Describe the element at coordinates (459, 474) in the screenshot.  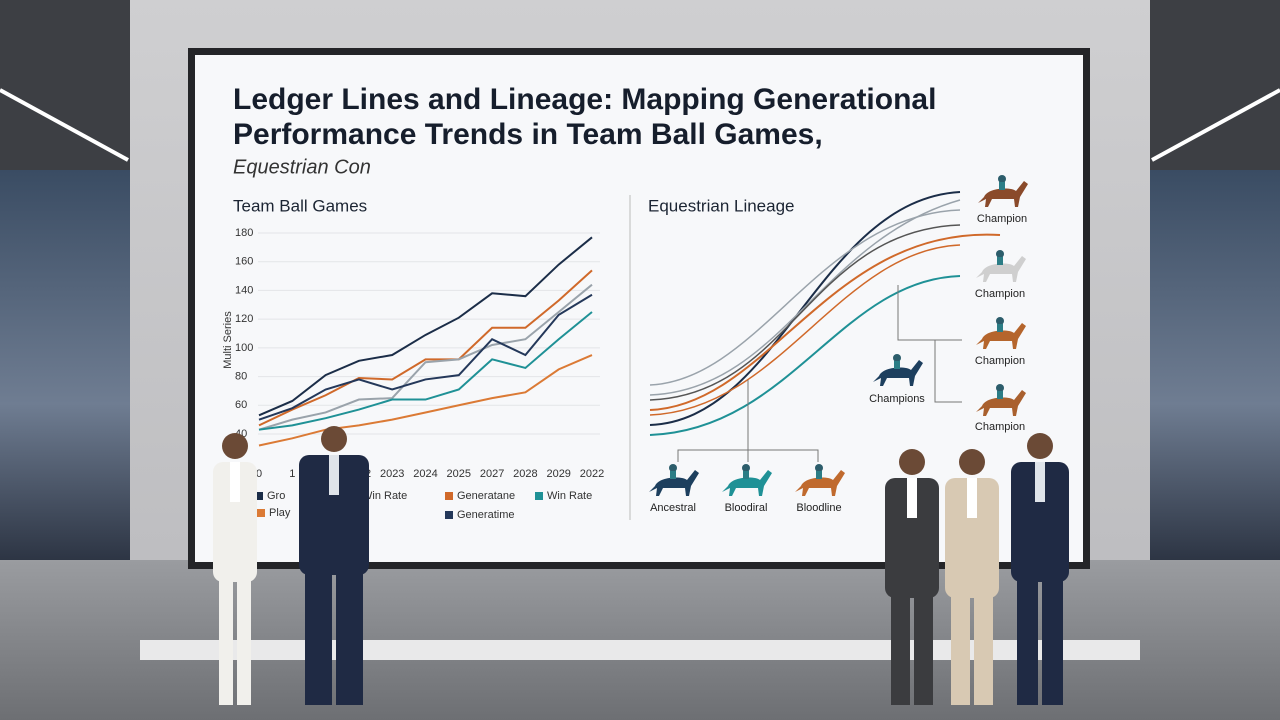
I see `x-tick-label: 2025` at that location.